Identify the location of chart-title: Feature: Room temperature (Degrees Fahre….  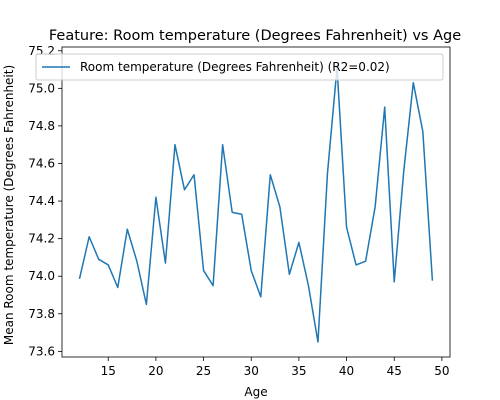
(255, 36).